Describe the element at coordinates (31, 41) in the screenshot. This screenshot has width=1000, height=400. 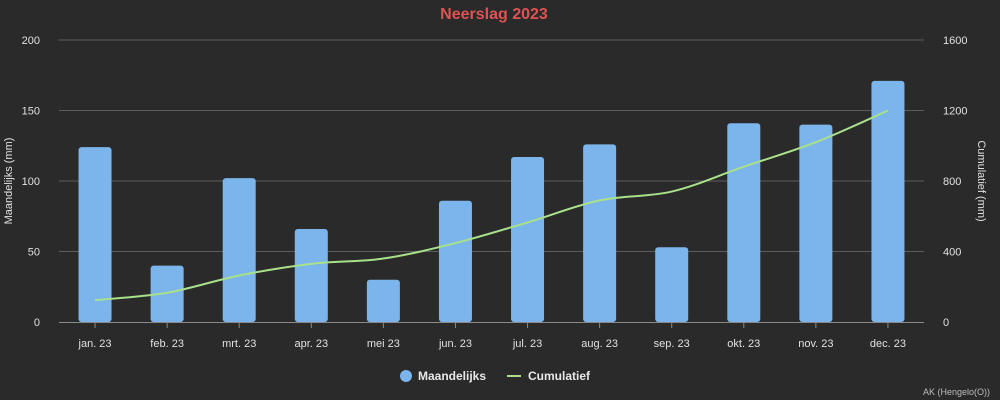
I see `y-tick-label-left: 200` at that location.